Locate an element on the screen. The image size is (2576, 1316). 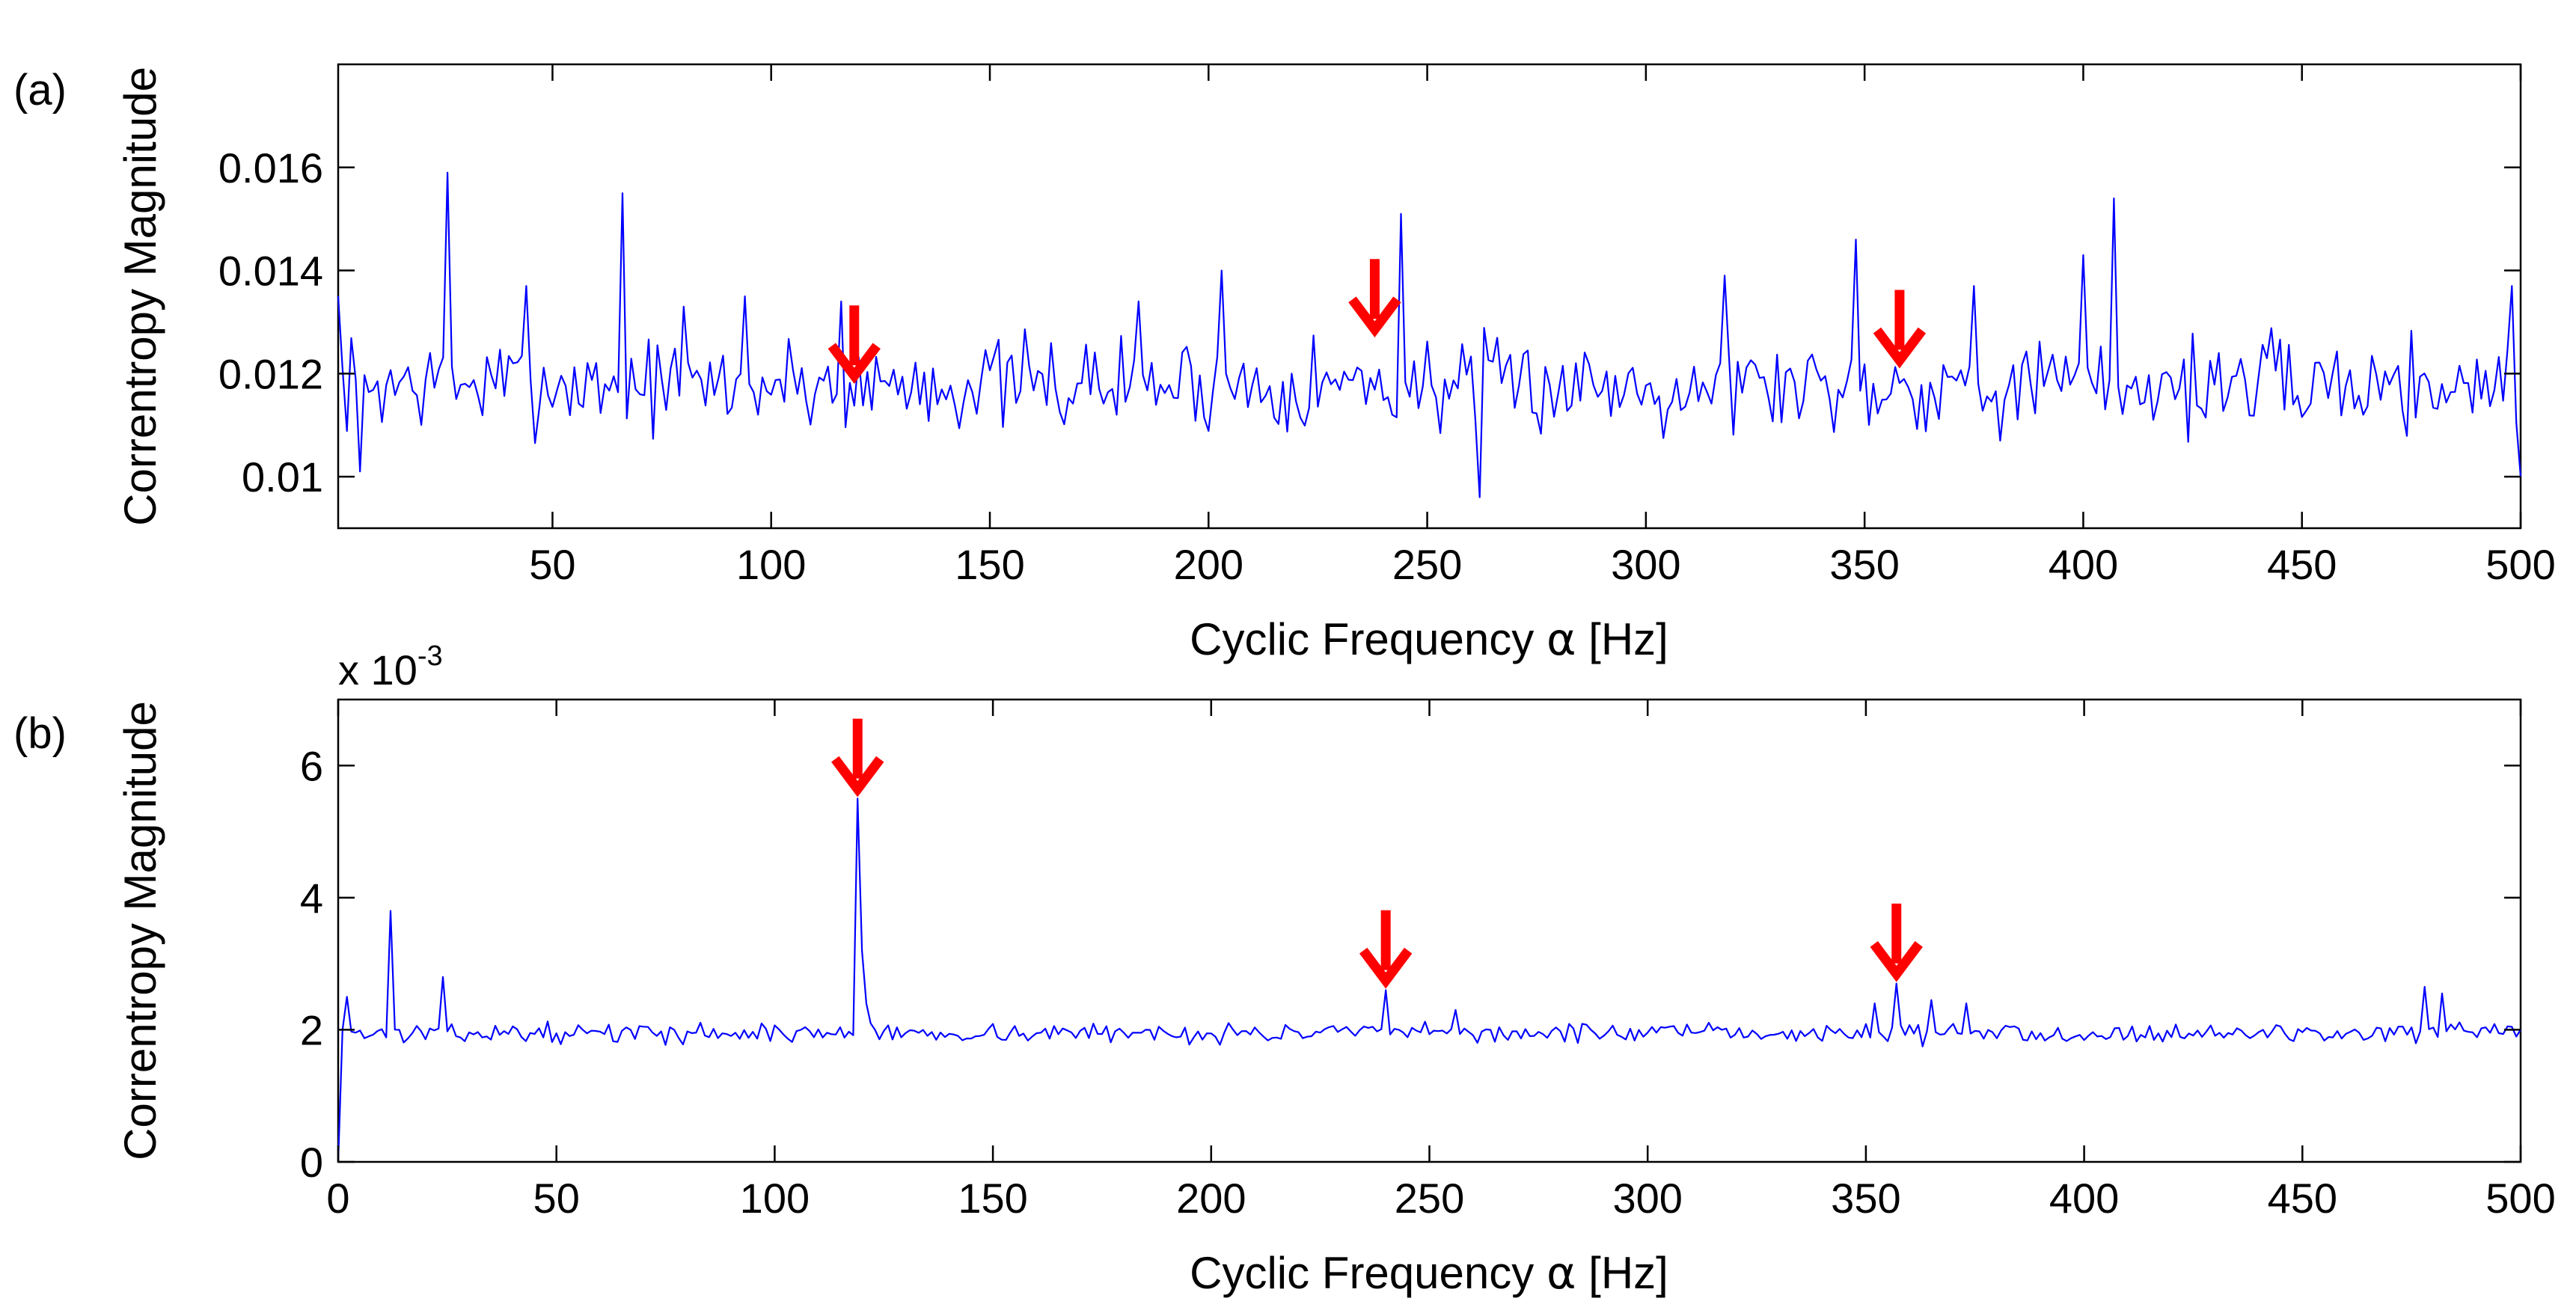
panel-a-ytick-label: 0.016 is located at coordinates (270, 168).